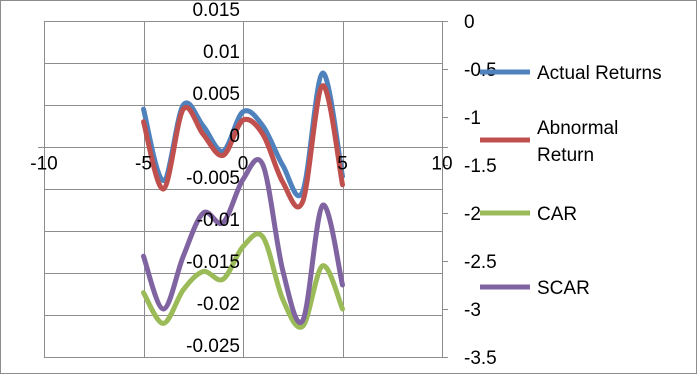 This screenshot has height=374, width=697. I want to click on legend-label: Return, so click(565, 155).